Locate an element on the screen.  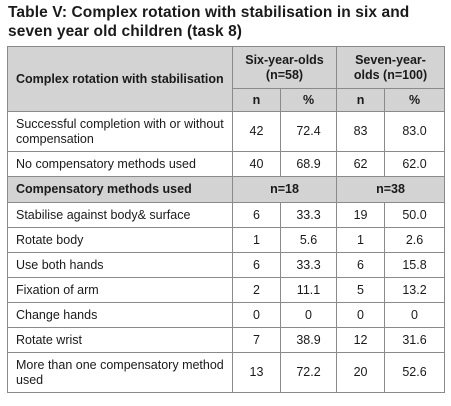
six-pct-cell: 38.9 is located at coordinates (308, 340).